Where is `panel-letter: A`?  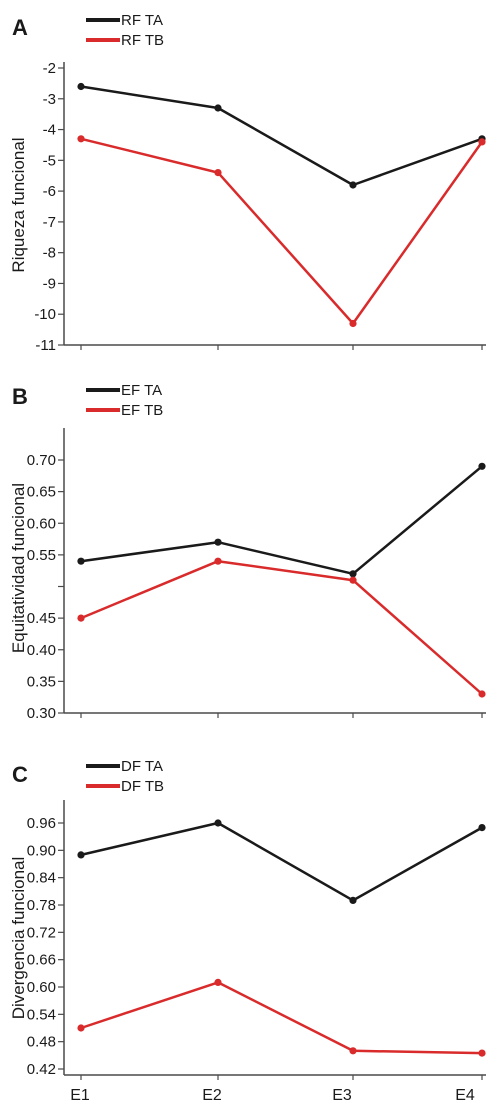
panel-letter: A is located at coordinates (20, 27).